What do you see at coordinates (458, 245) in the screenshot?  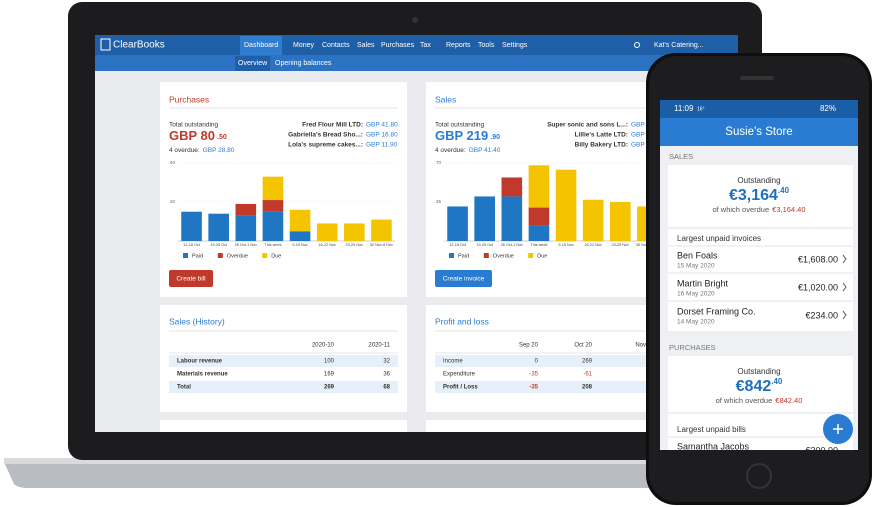 I see `x-tick-label: 12-18 Oct` at bounding box center [458, 245].